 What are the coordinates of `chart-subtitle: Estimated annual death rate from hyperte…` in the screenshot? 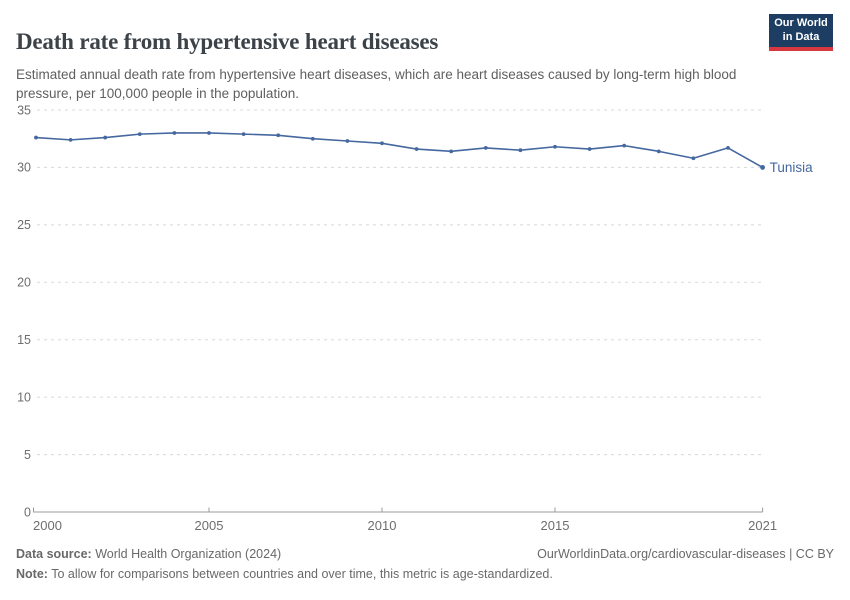 It's located at (376, 83).